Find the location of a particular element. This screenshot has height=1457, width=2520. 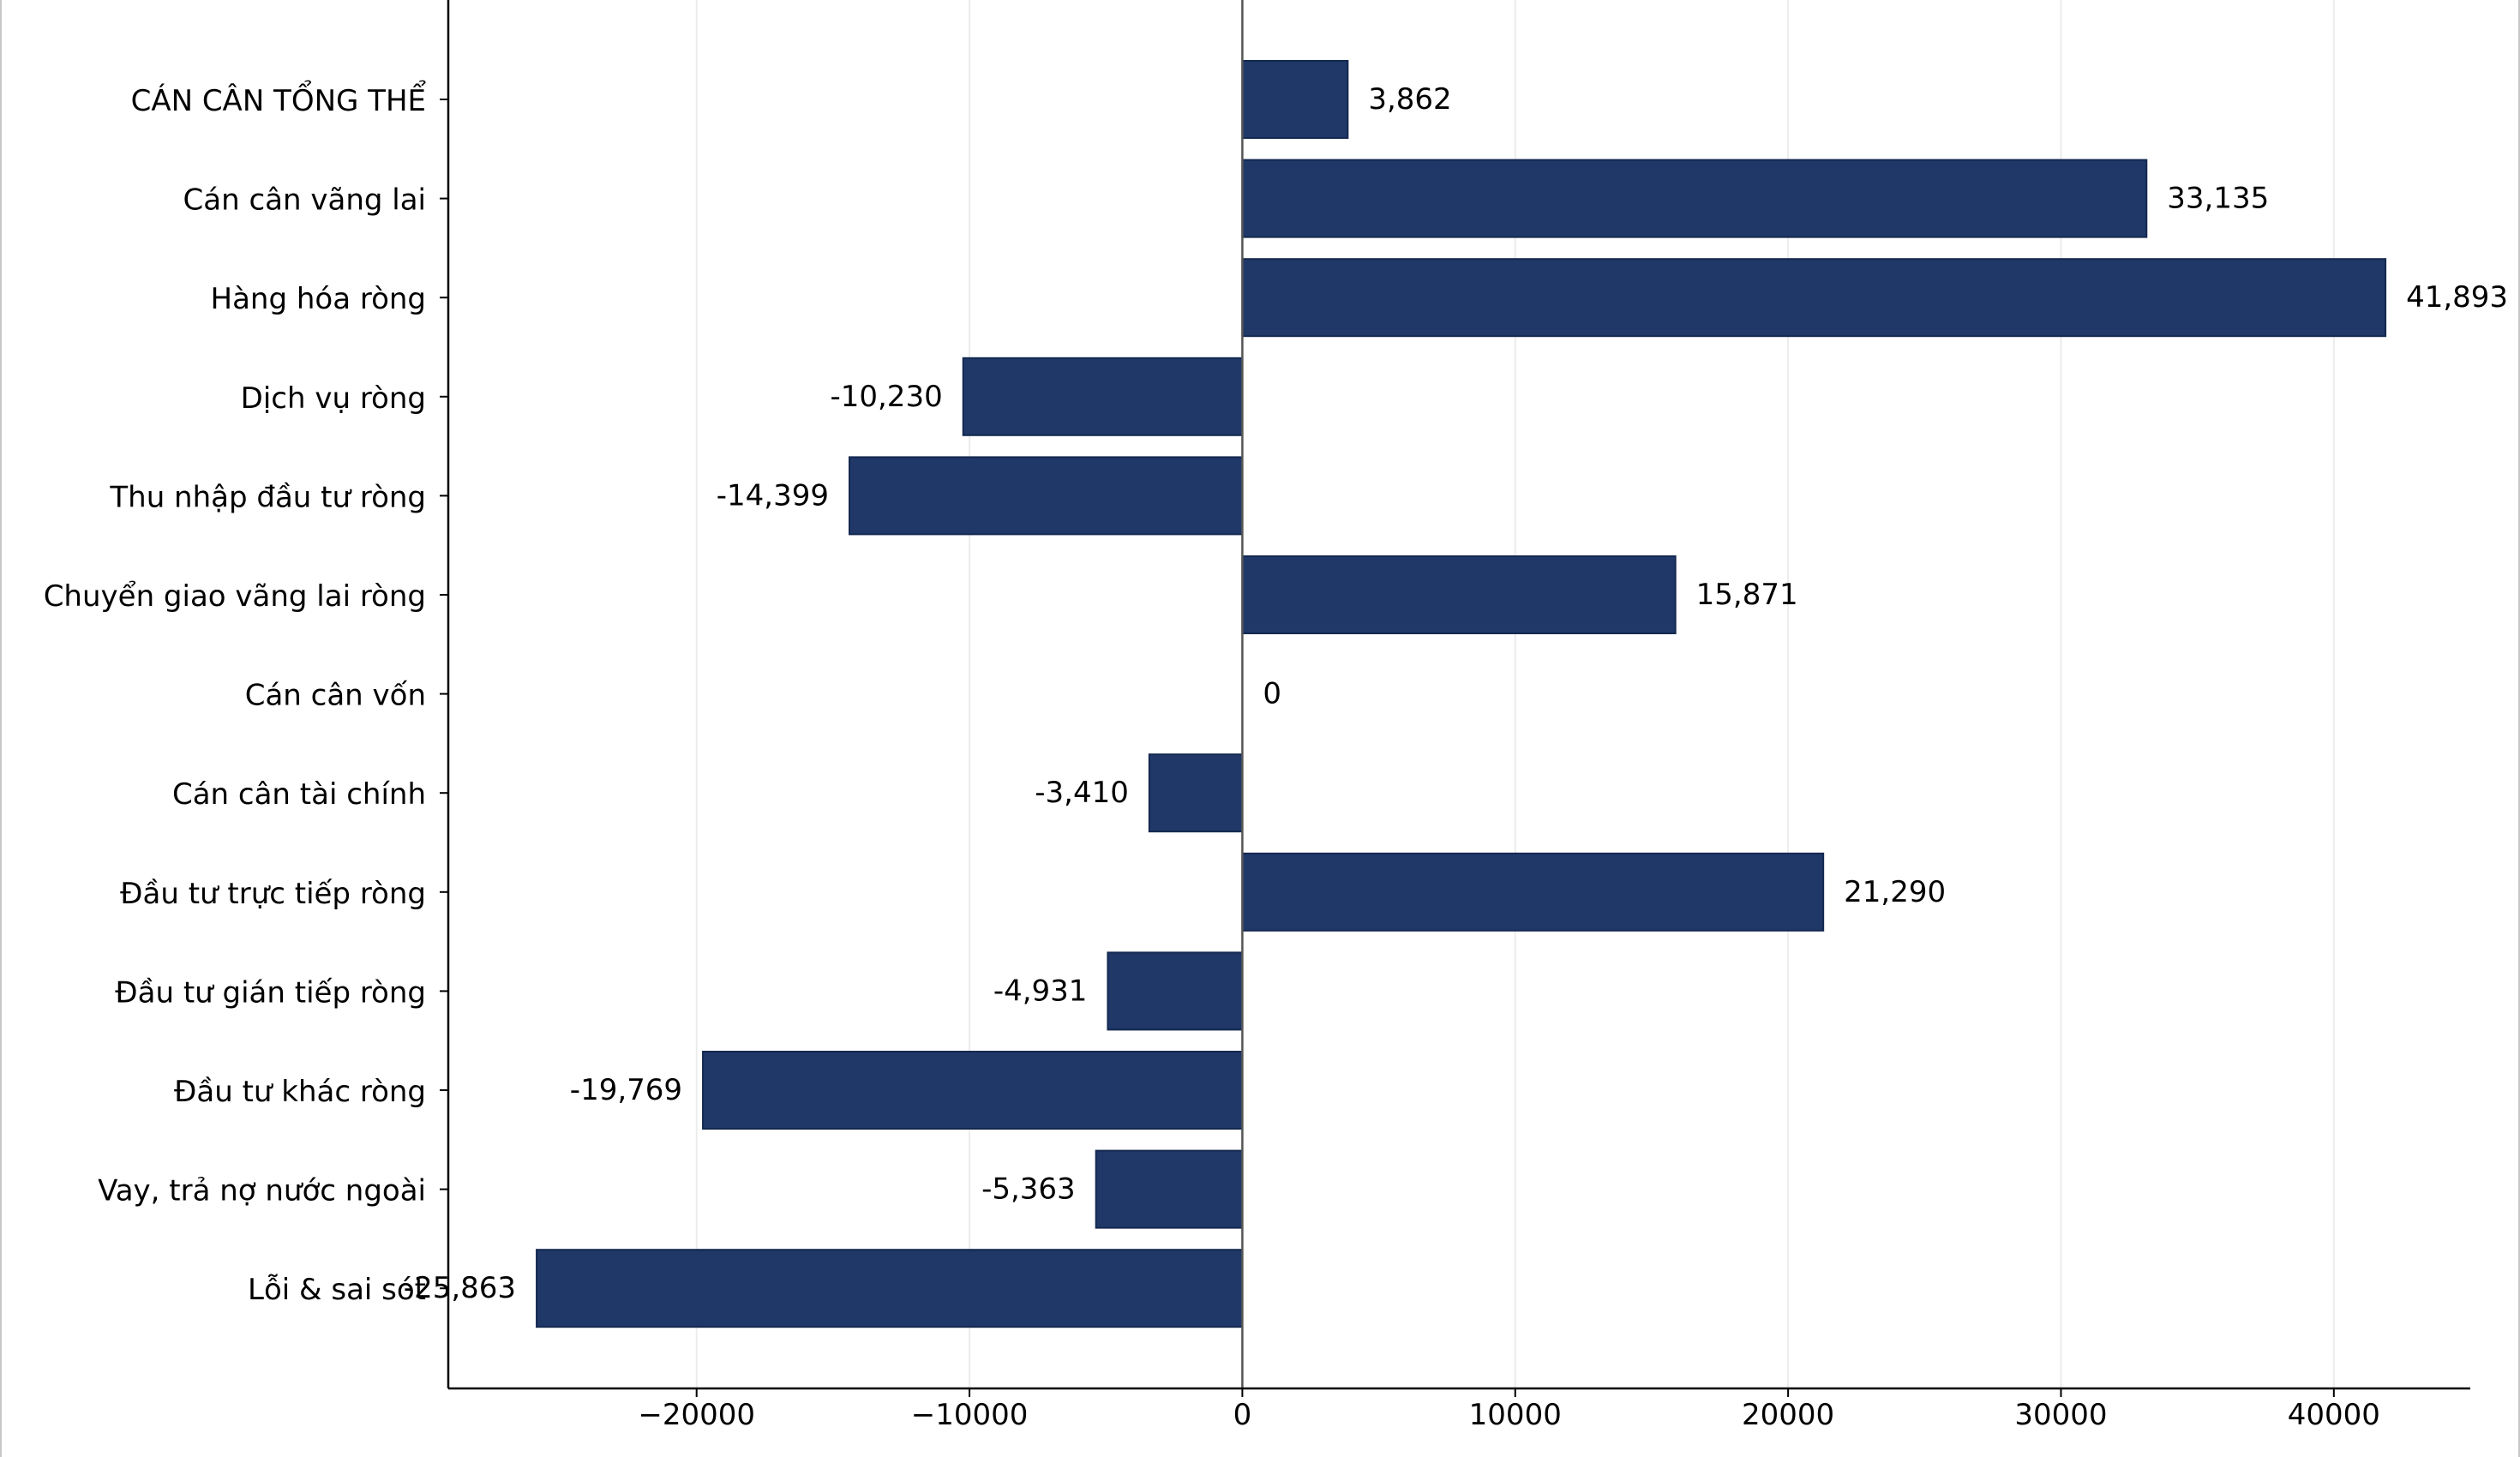

value-label-6: 0 is located at coordinates (1272, 694).